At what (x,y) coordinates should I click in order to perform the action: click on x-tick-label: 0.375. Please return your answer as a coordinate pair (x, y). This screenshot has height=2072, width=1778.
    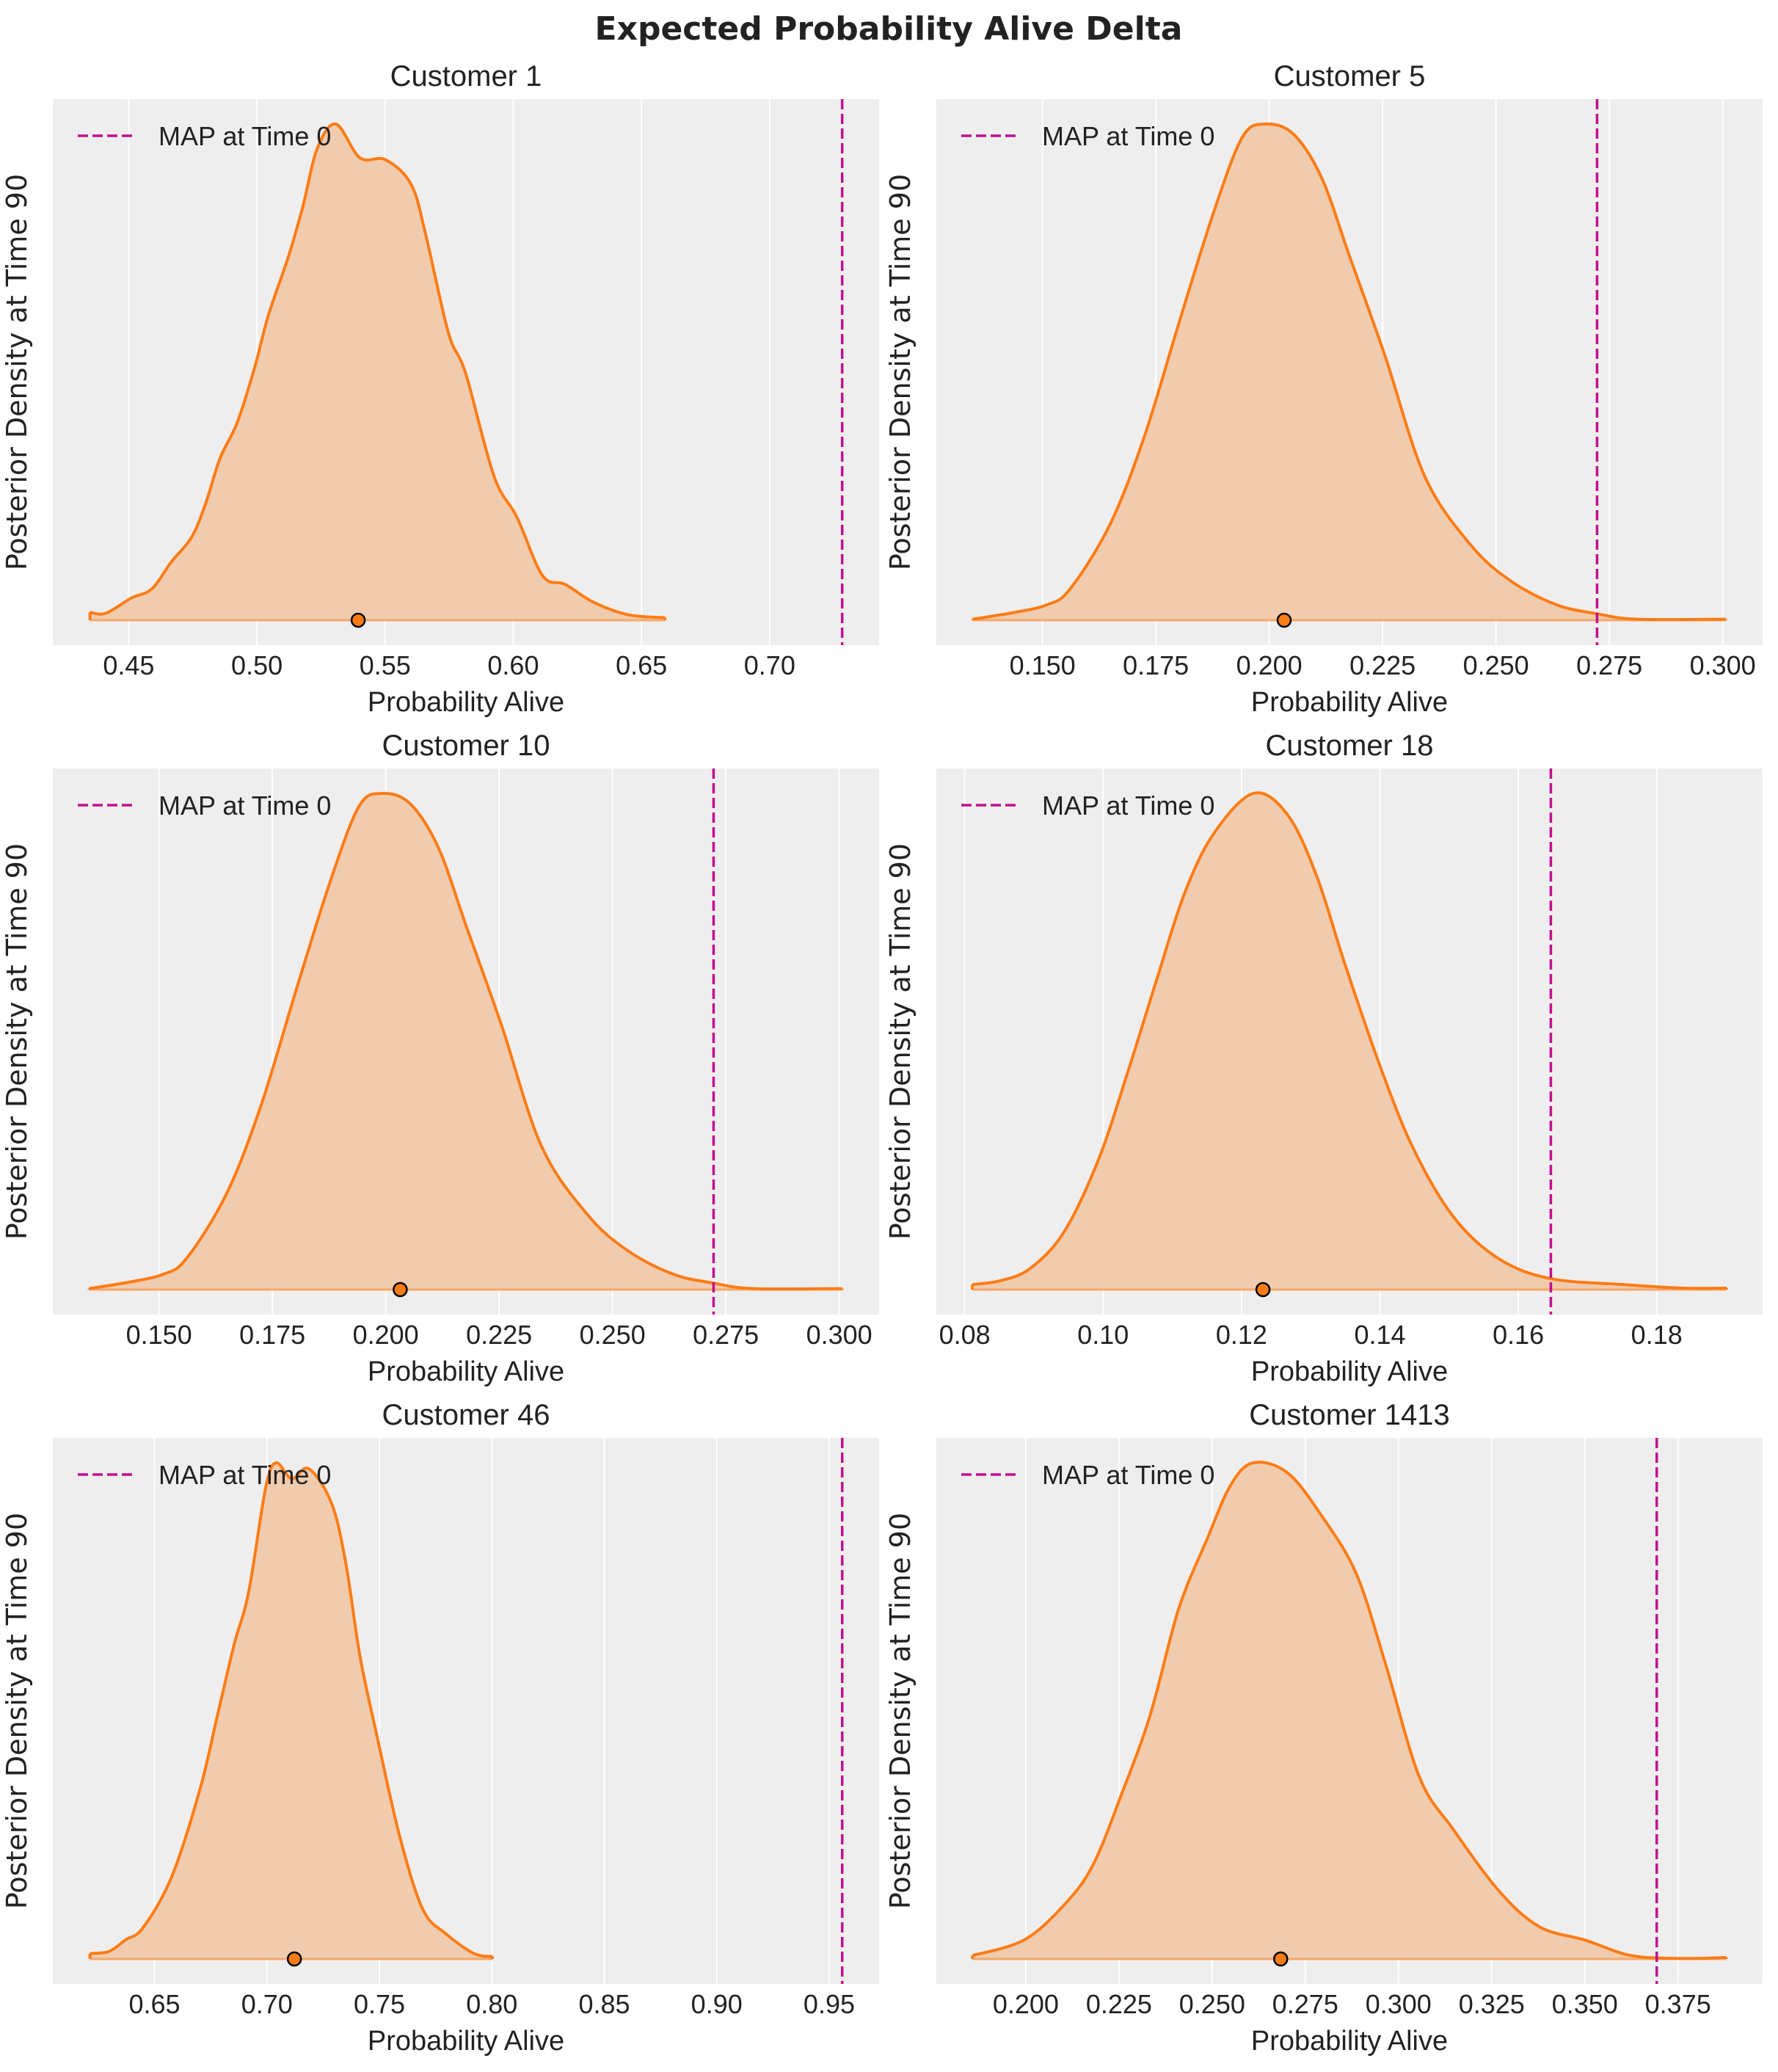
    Looking at the image, I should click on (1678, 2004).